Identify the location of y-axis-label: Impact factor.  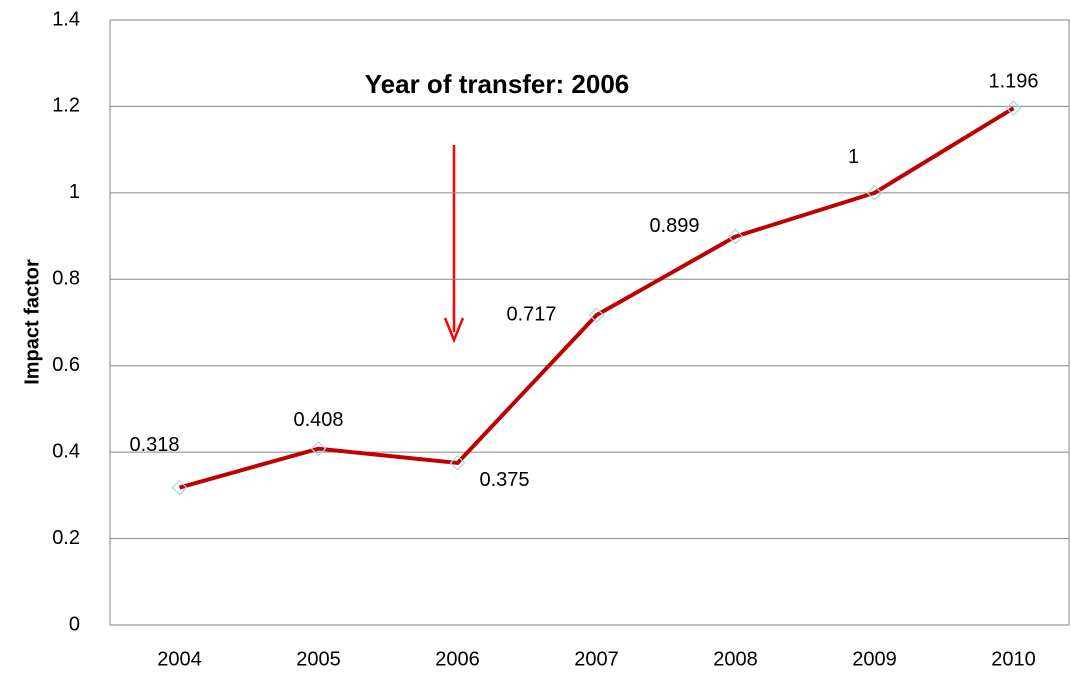
(32, 322).